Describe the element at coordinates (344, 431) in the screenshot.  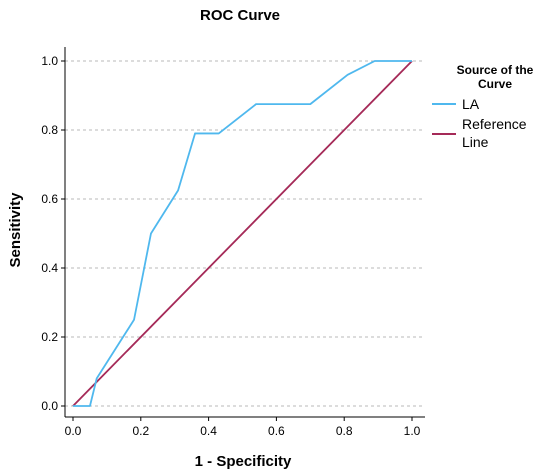
I see `x-tick-label: 0.8` at that location.